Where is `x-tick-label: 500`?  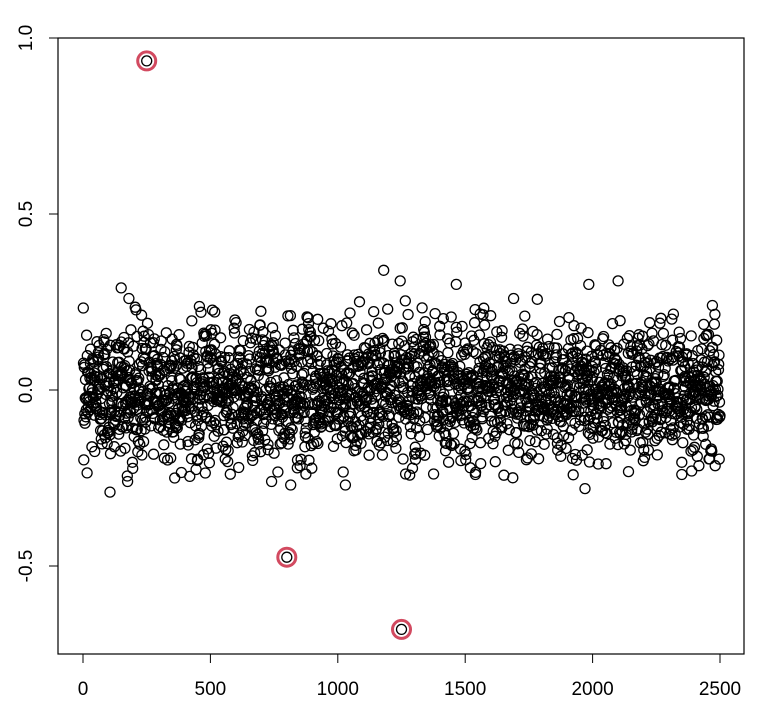 x-tick-label: 500 is located at coordinates (211, 689).